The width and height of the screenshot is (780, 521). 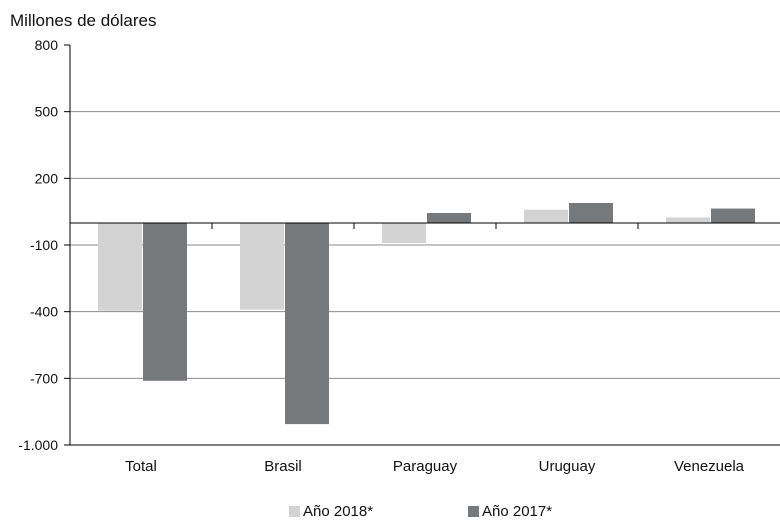 What do you see at coordinates (425, 466) in the screenshot?
I see `x-tick-label-paraguay: Paraguay` at bounding box center [425, 466].